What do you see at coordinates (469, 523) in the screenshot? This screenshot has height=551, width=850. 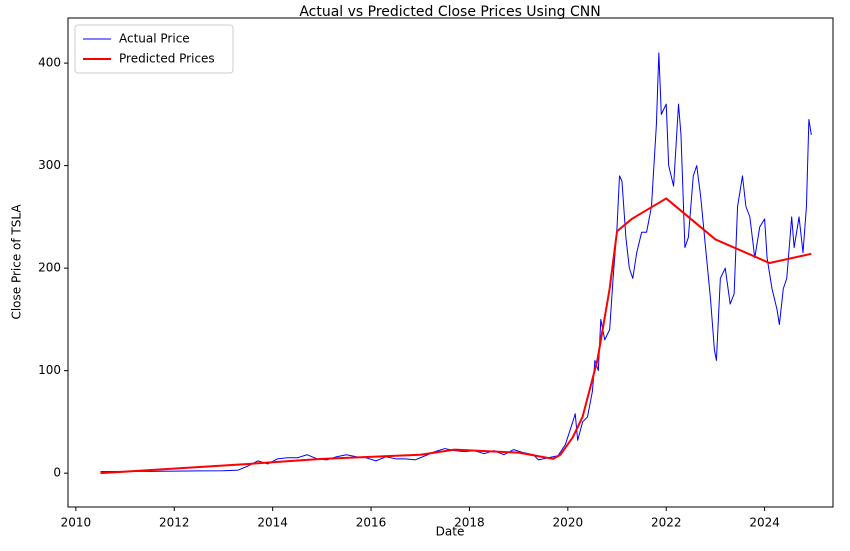 I see `x-tick-label: 2018` at bounding box center [469, 523].